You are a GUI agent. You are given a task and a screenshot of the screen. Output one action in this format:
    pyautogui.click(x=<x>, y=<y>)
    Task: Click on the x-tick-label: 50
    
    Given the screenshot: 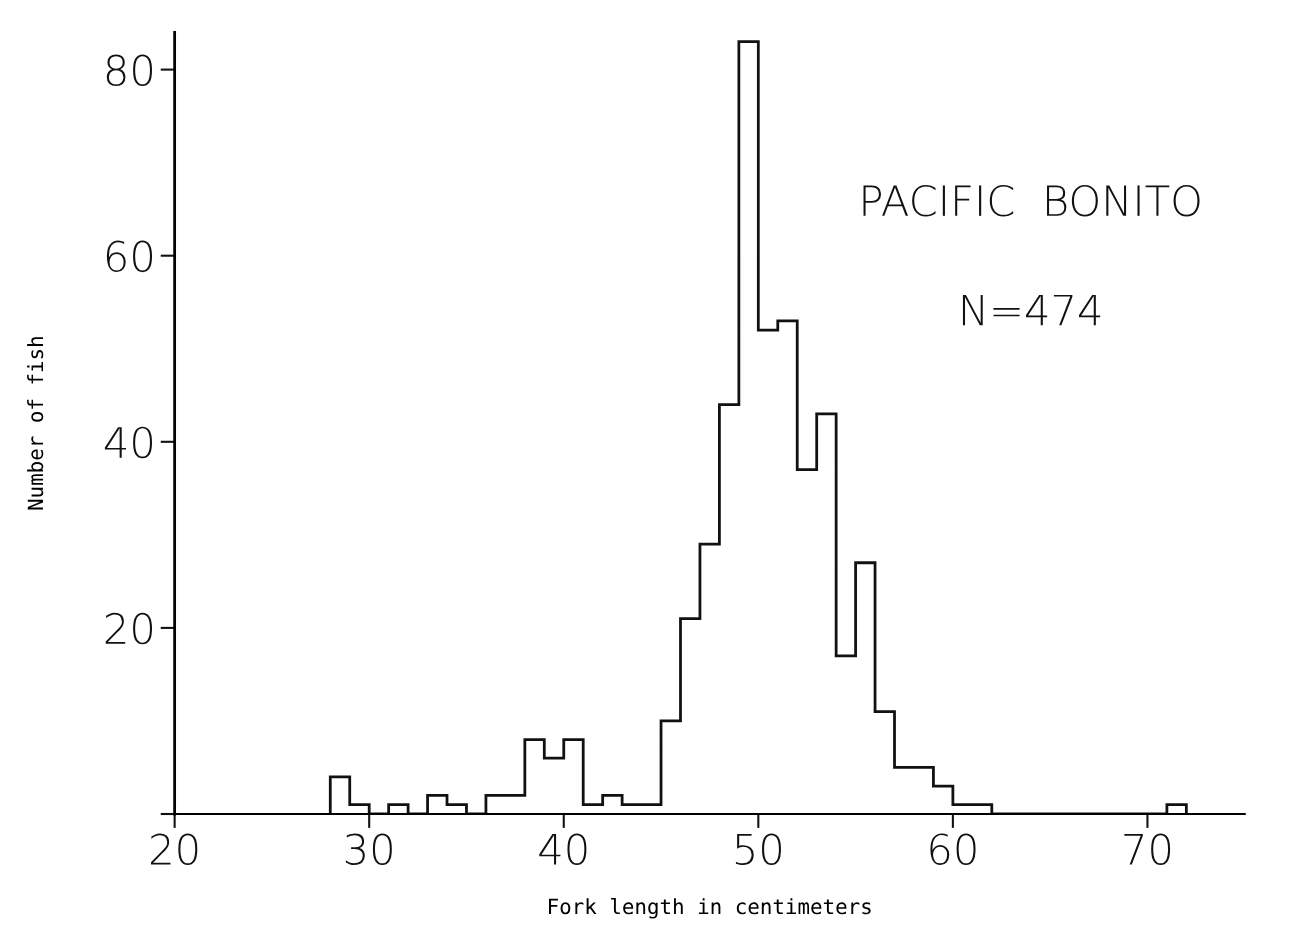 What is the action you would take?
    pyautogui.click(x=758, y=849)
    